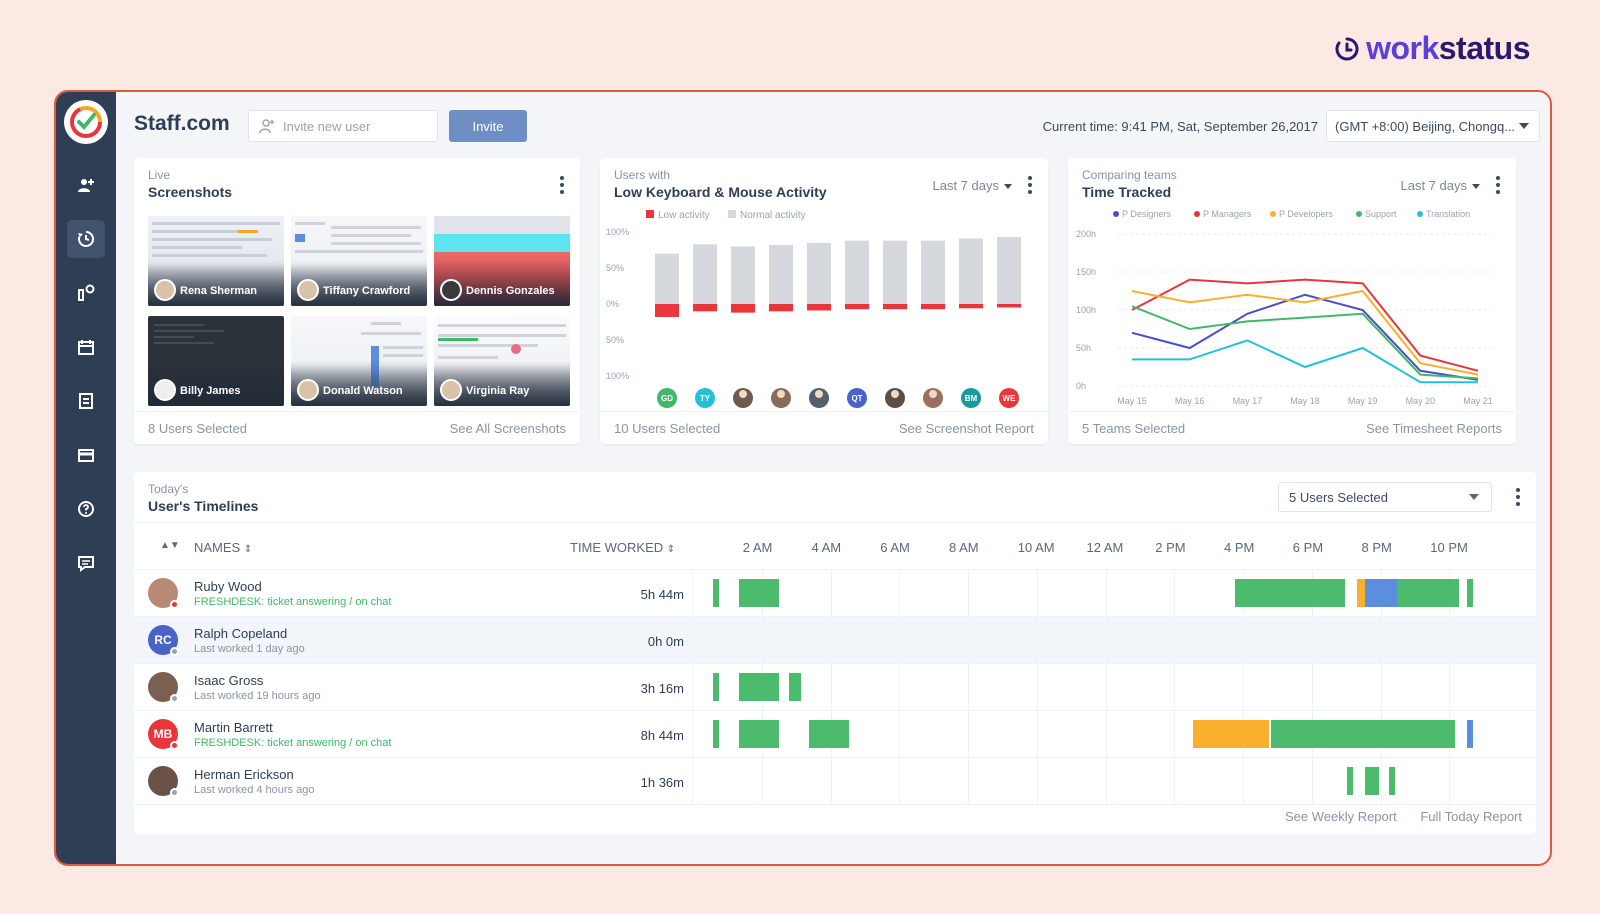  What do you see at coordinates (507, 428) in the screenshot?
I see `see-all-screenshots-link: See All Screenshots` at bounding box center [507, 428].